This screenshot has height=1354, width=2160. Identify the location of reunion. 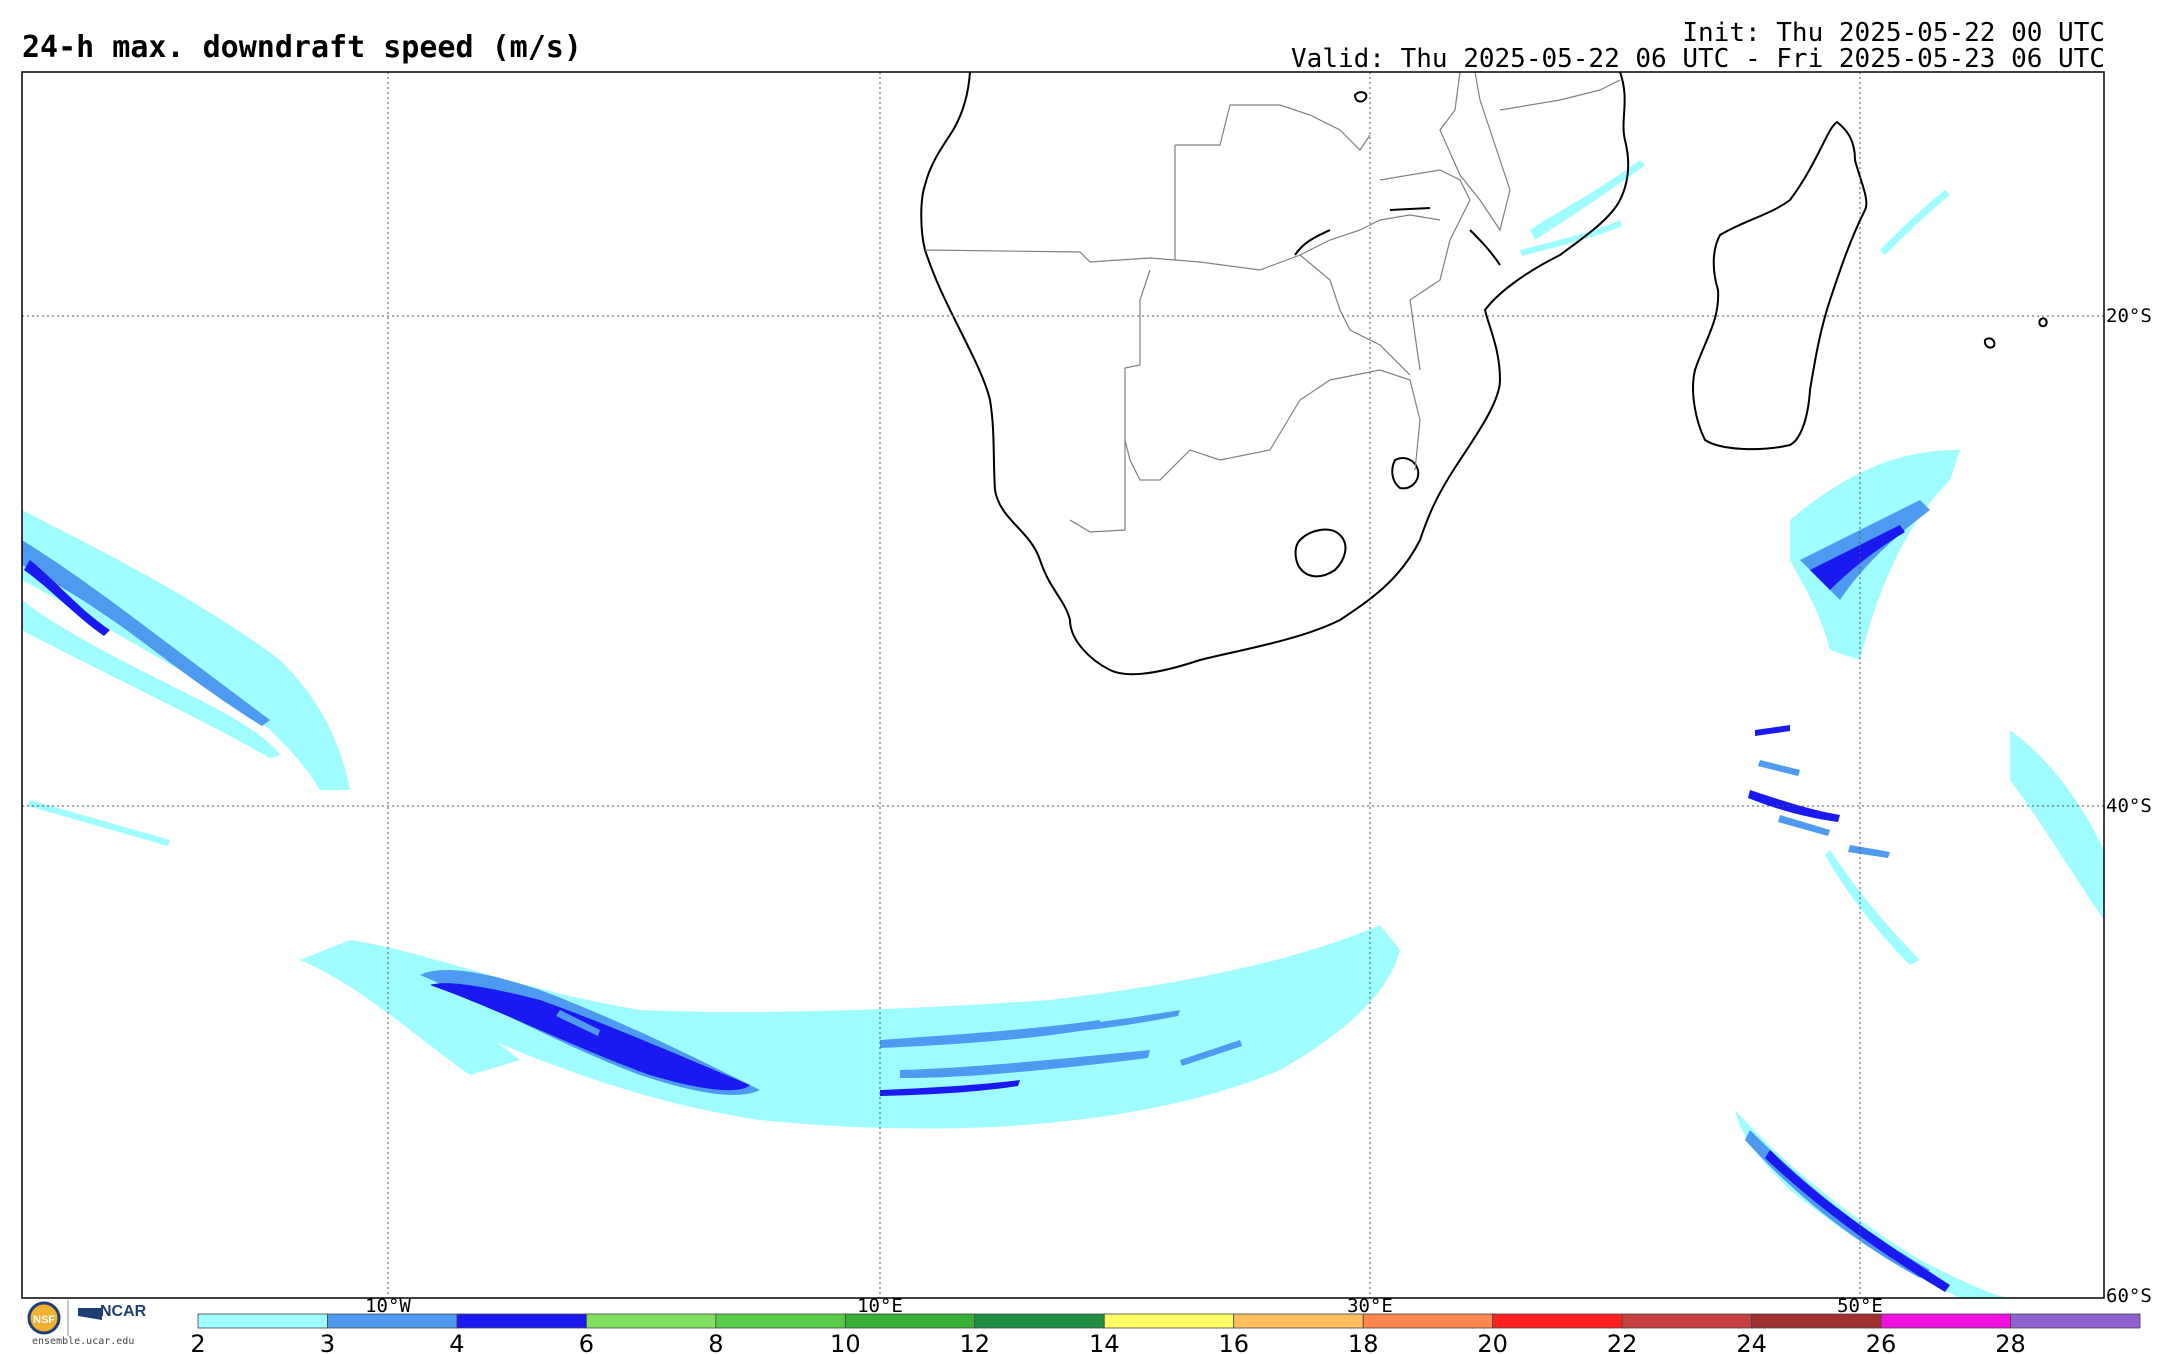
(2043, 322).